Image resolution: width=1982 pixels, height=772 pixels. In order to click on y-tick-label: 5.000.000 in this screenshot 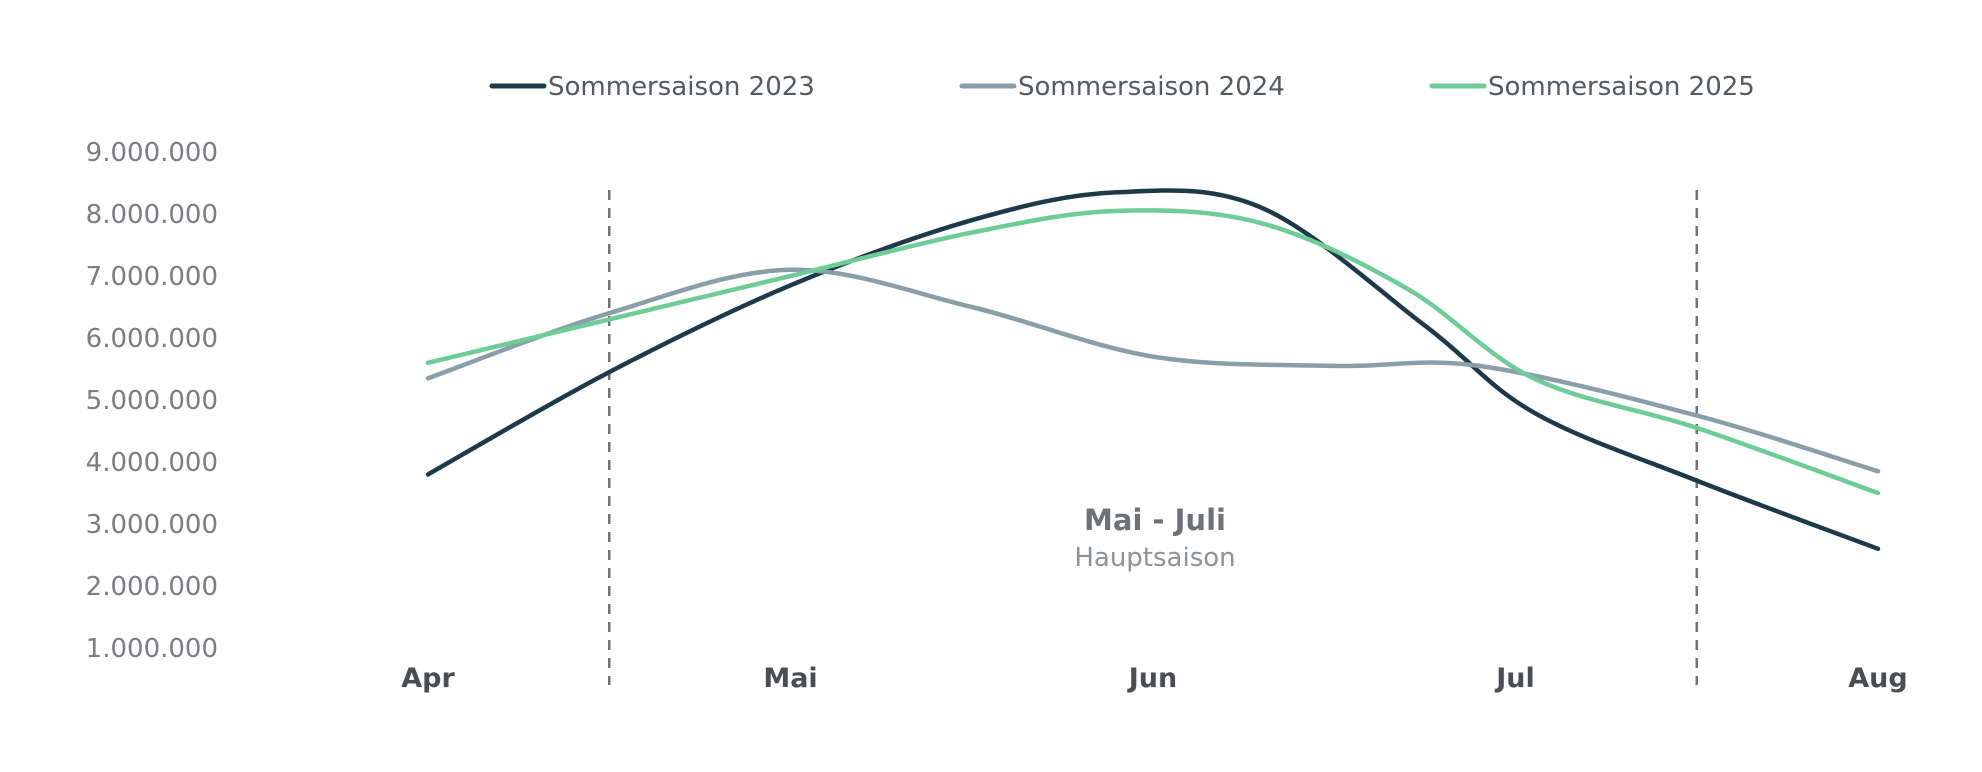, I will do `click(152, 401)`.